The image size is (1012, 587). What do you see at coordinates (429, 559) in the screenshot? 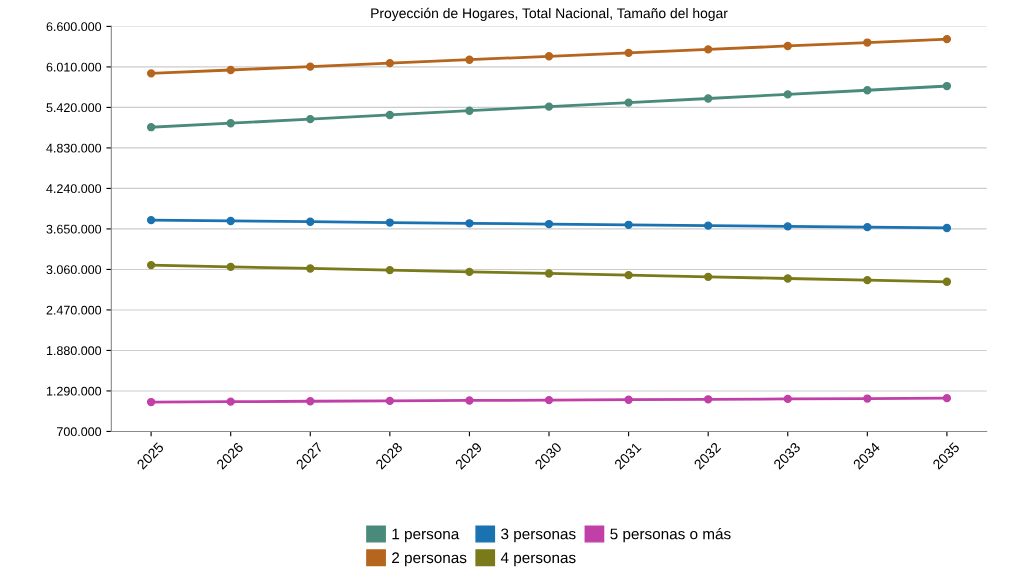
I see `legend-label: 2 personas` at bounding box center [429, 559].